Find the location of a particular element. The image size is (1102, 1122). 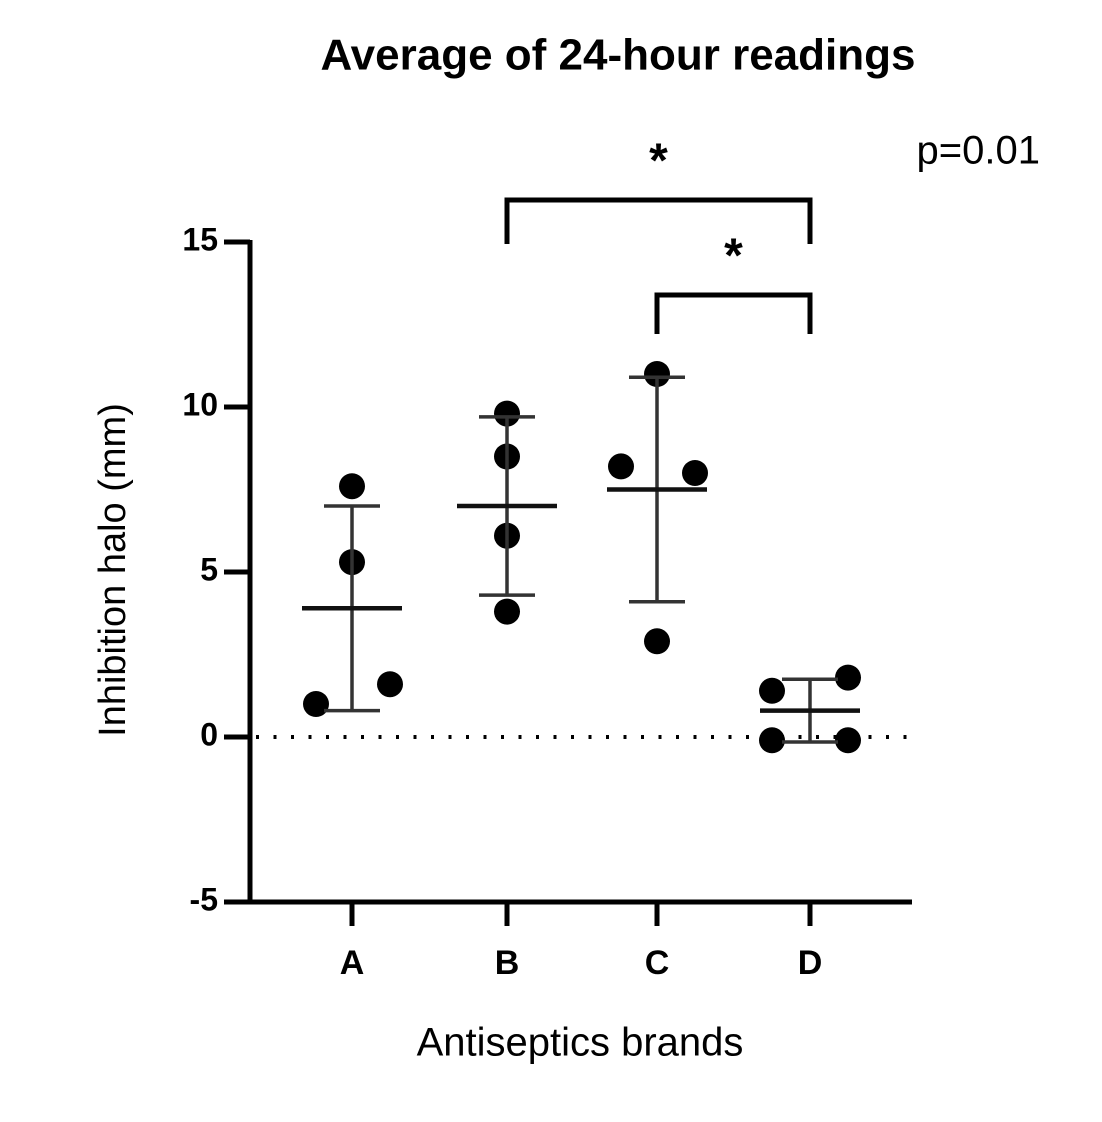

y-tick-label: 0 is located at coordinates (209, 734).